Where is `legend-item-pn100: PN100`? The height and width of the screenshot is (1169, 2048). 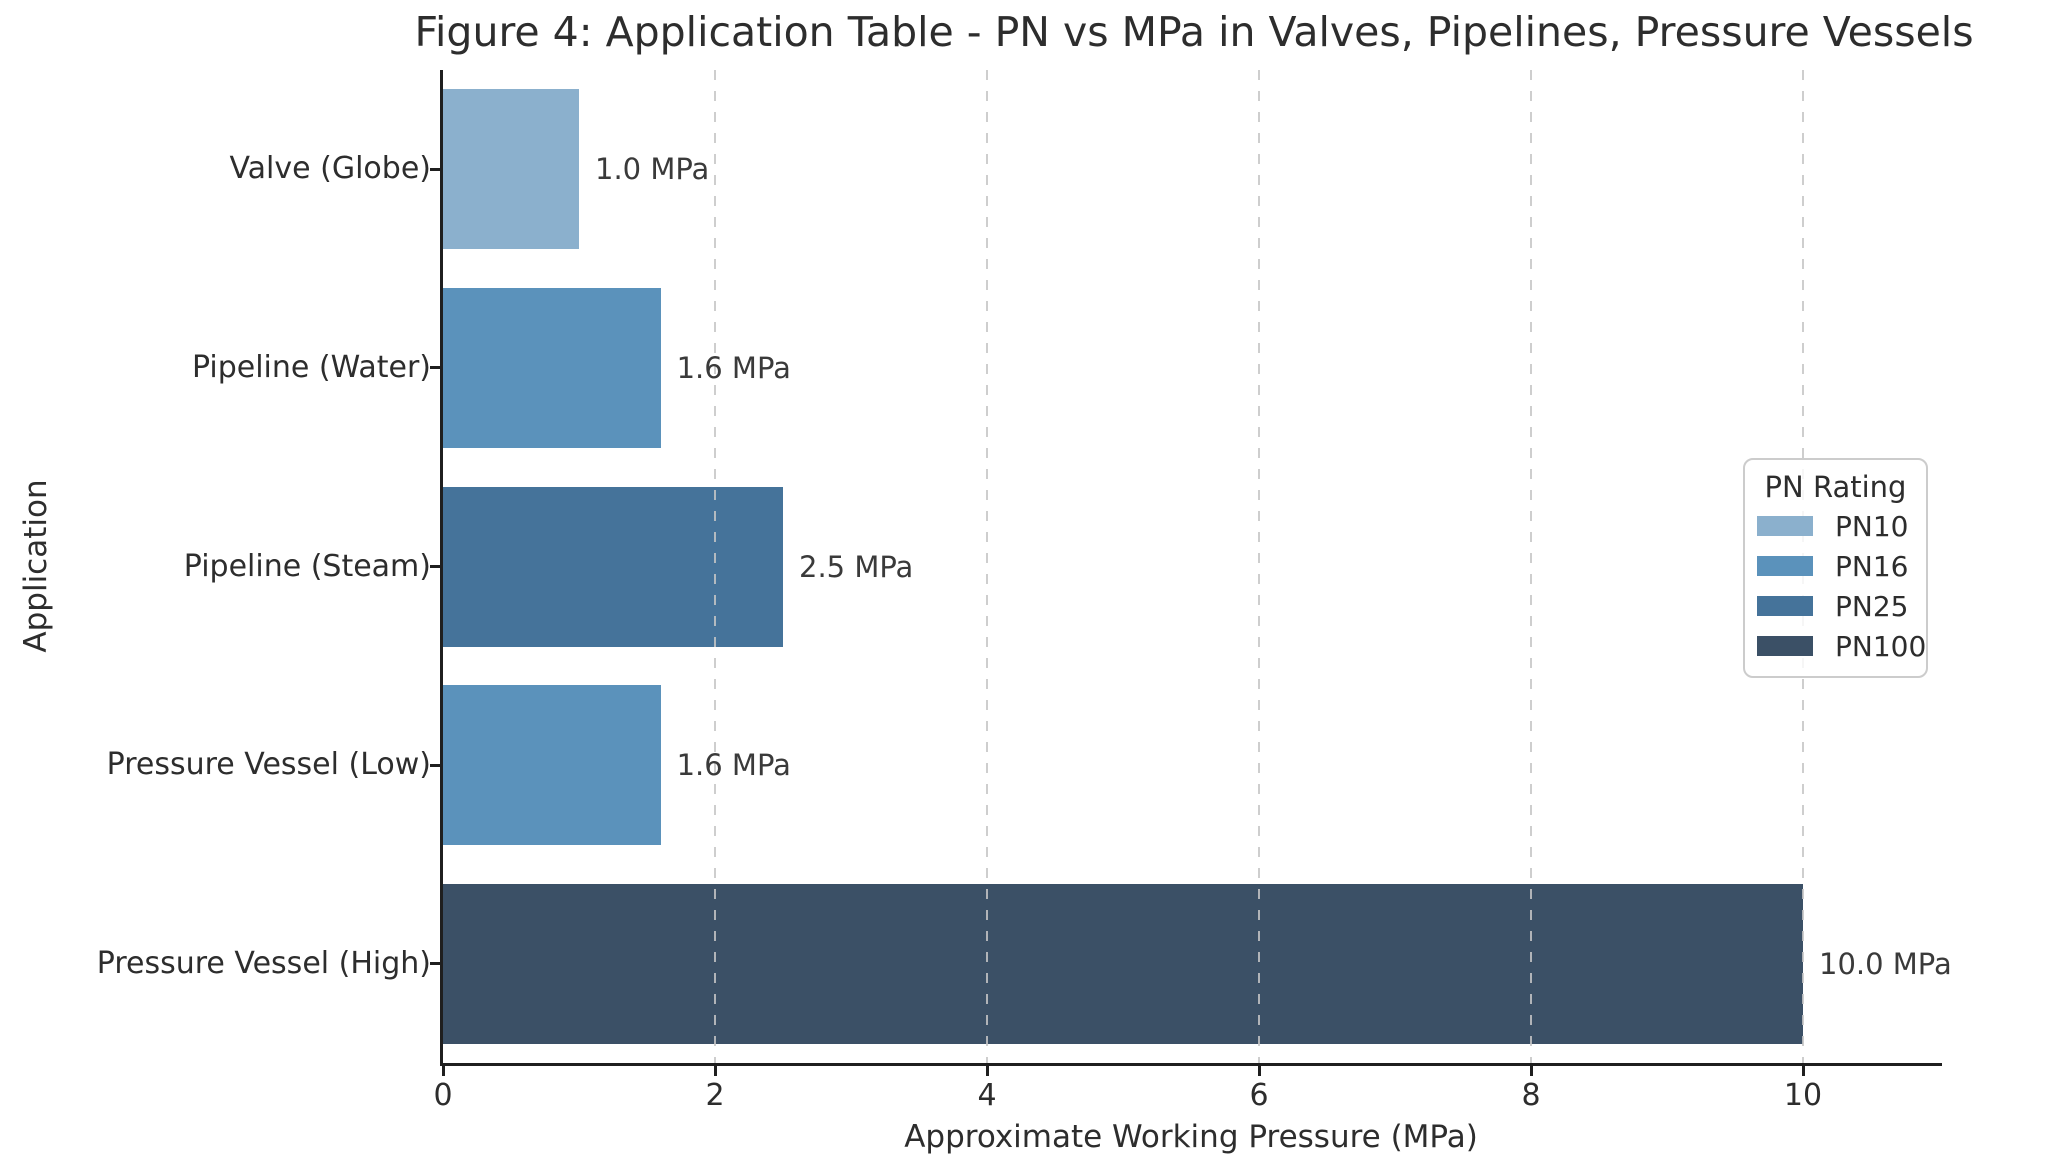 legend-item-pn100: PN100 is located at coordinates (1841, 646).